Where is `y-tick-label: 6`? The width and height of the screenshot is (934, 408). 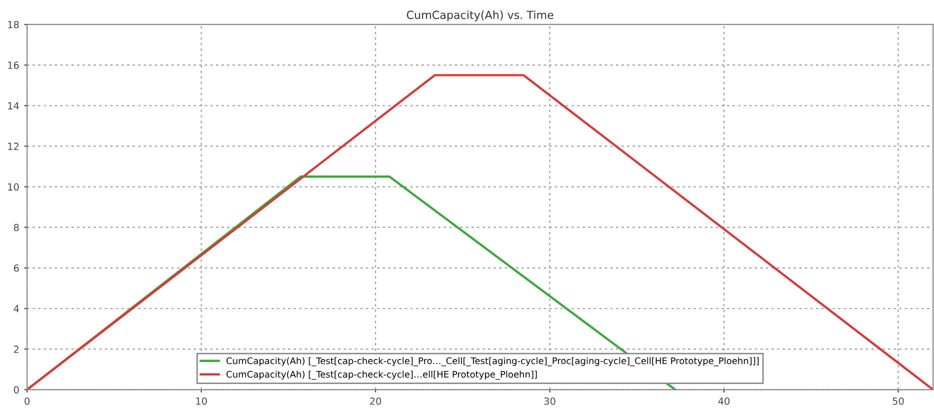 y-tick-label: 6 is located at coordinates (16, 268).